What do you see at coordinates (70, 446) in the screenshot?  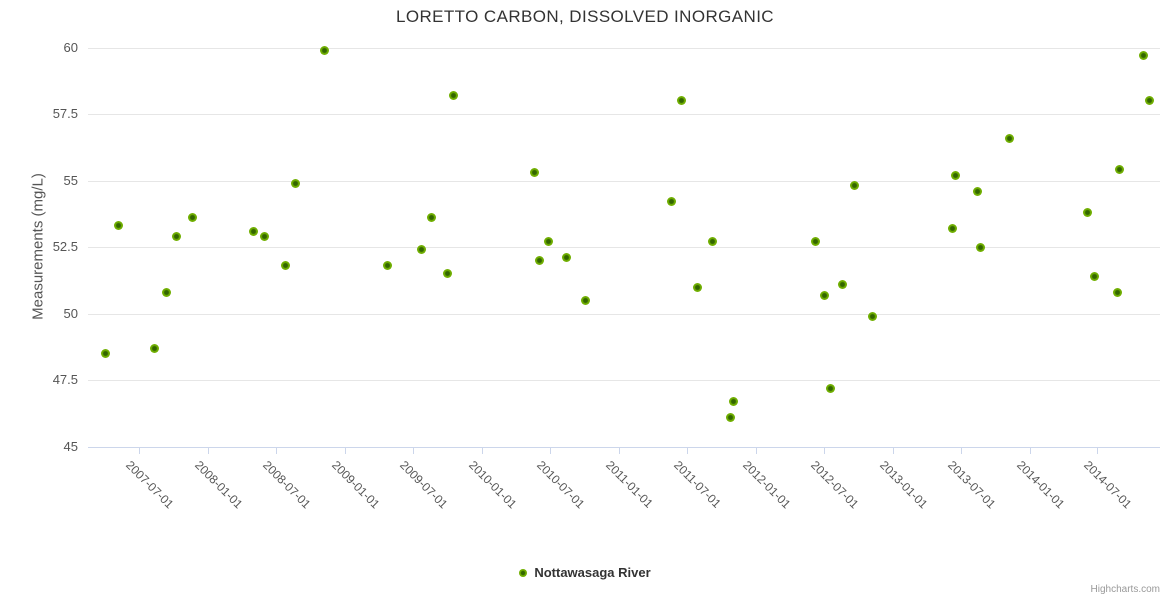 I see `y-axis-label: 45` at bounding box center [70, 446].